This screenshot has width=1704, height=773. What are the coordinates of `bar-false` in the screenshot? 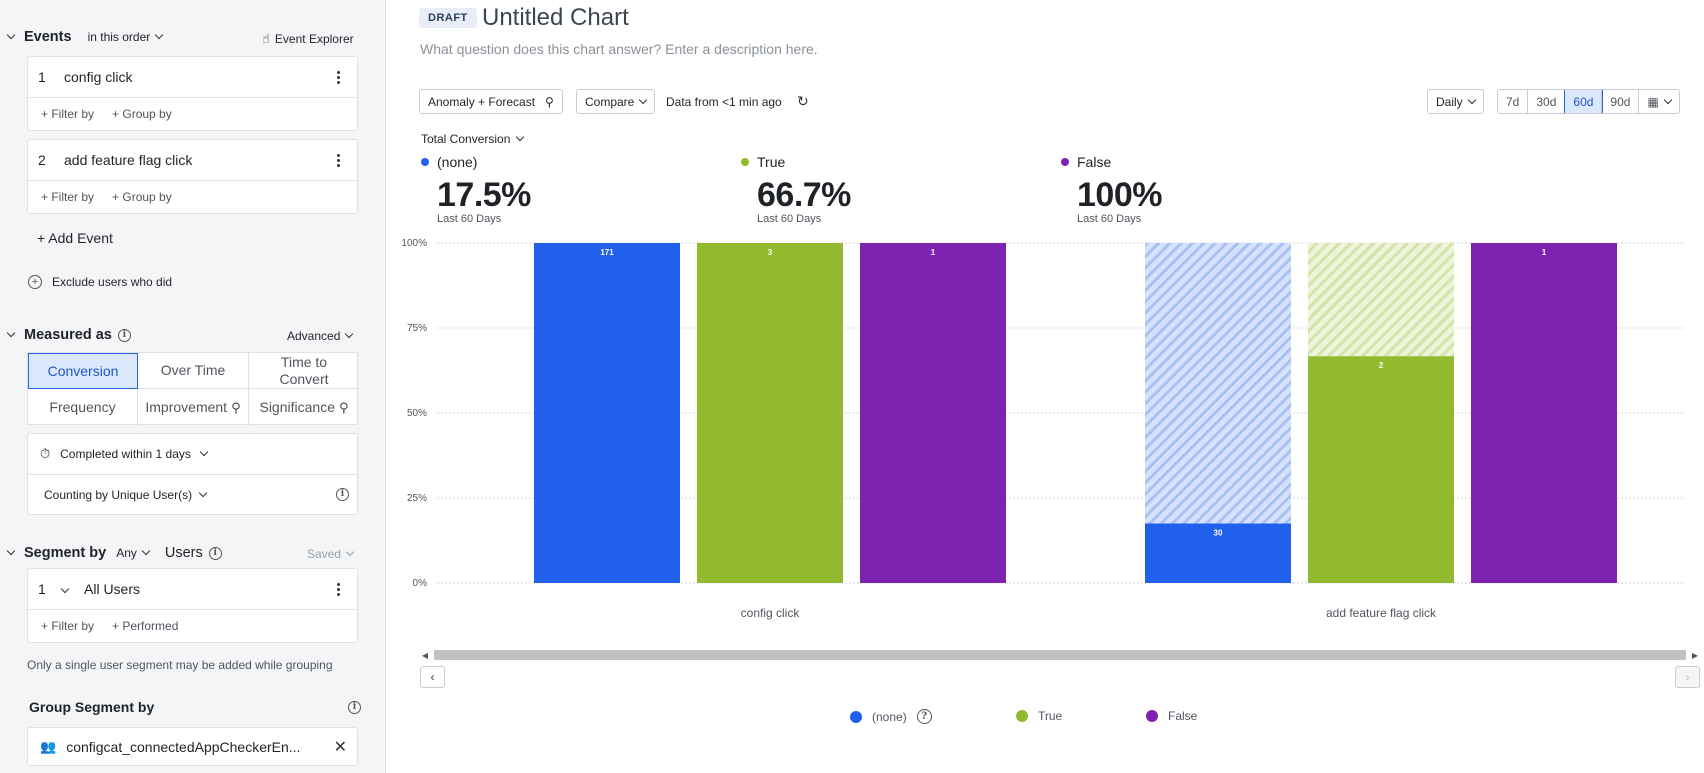 It's located at (933, 413).